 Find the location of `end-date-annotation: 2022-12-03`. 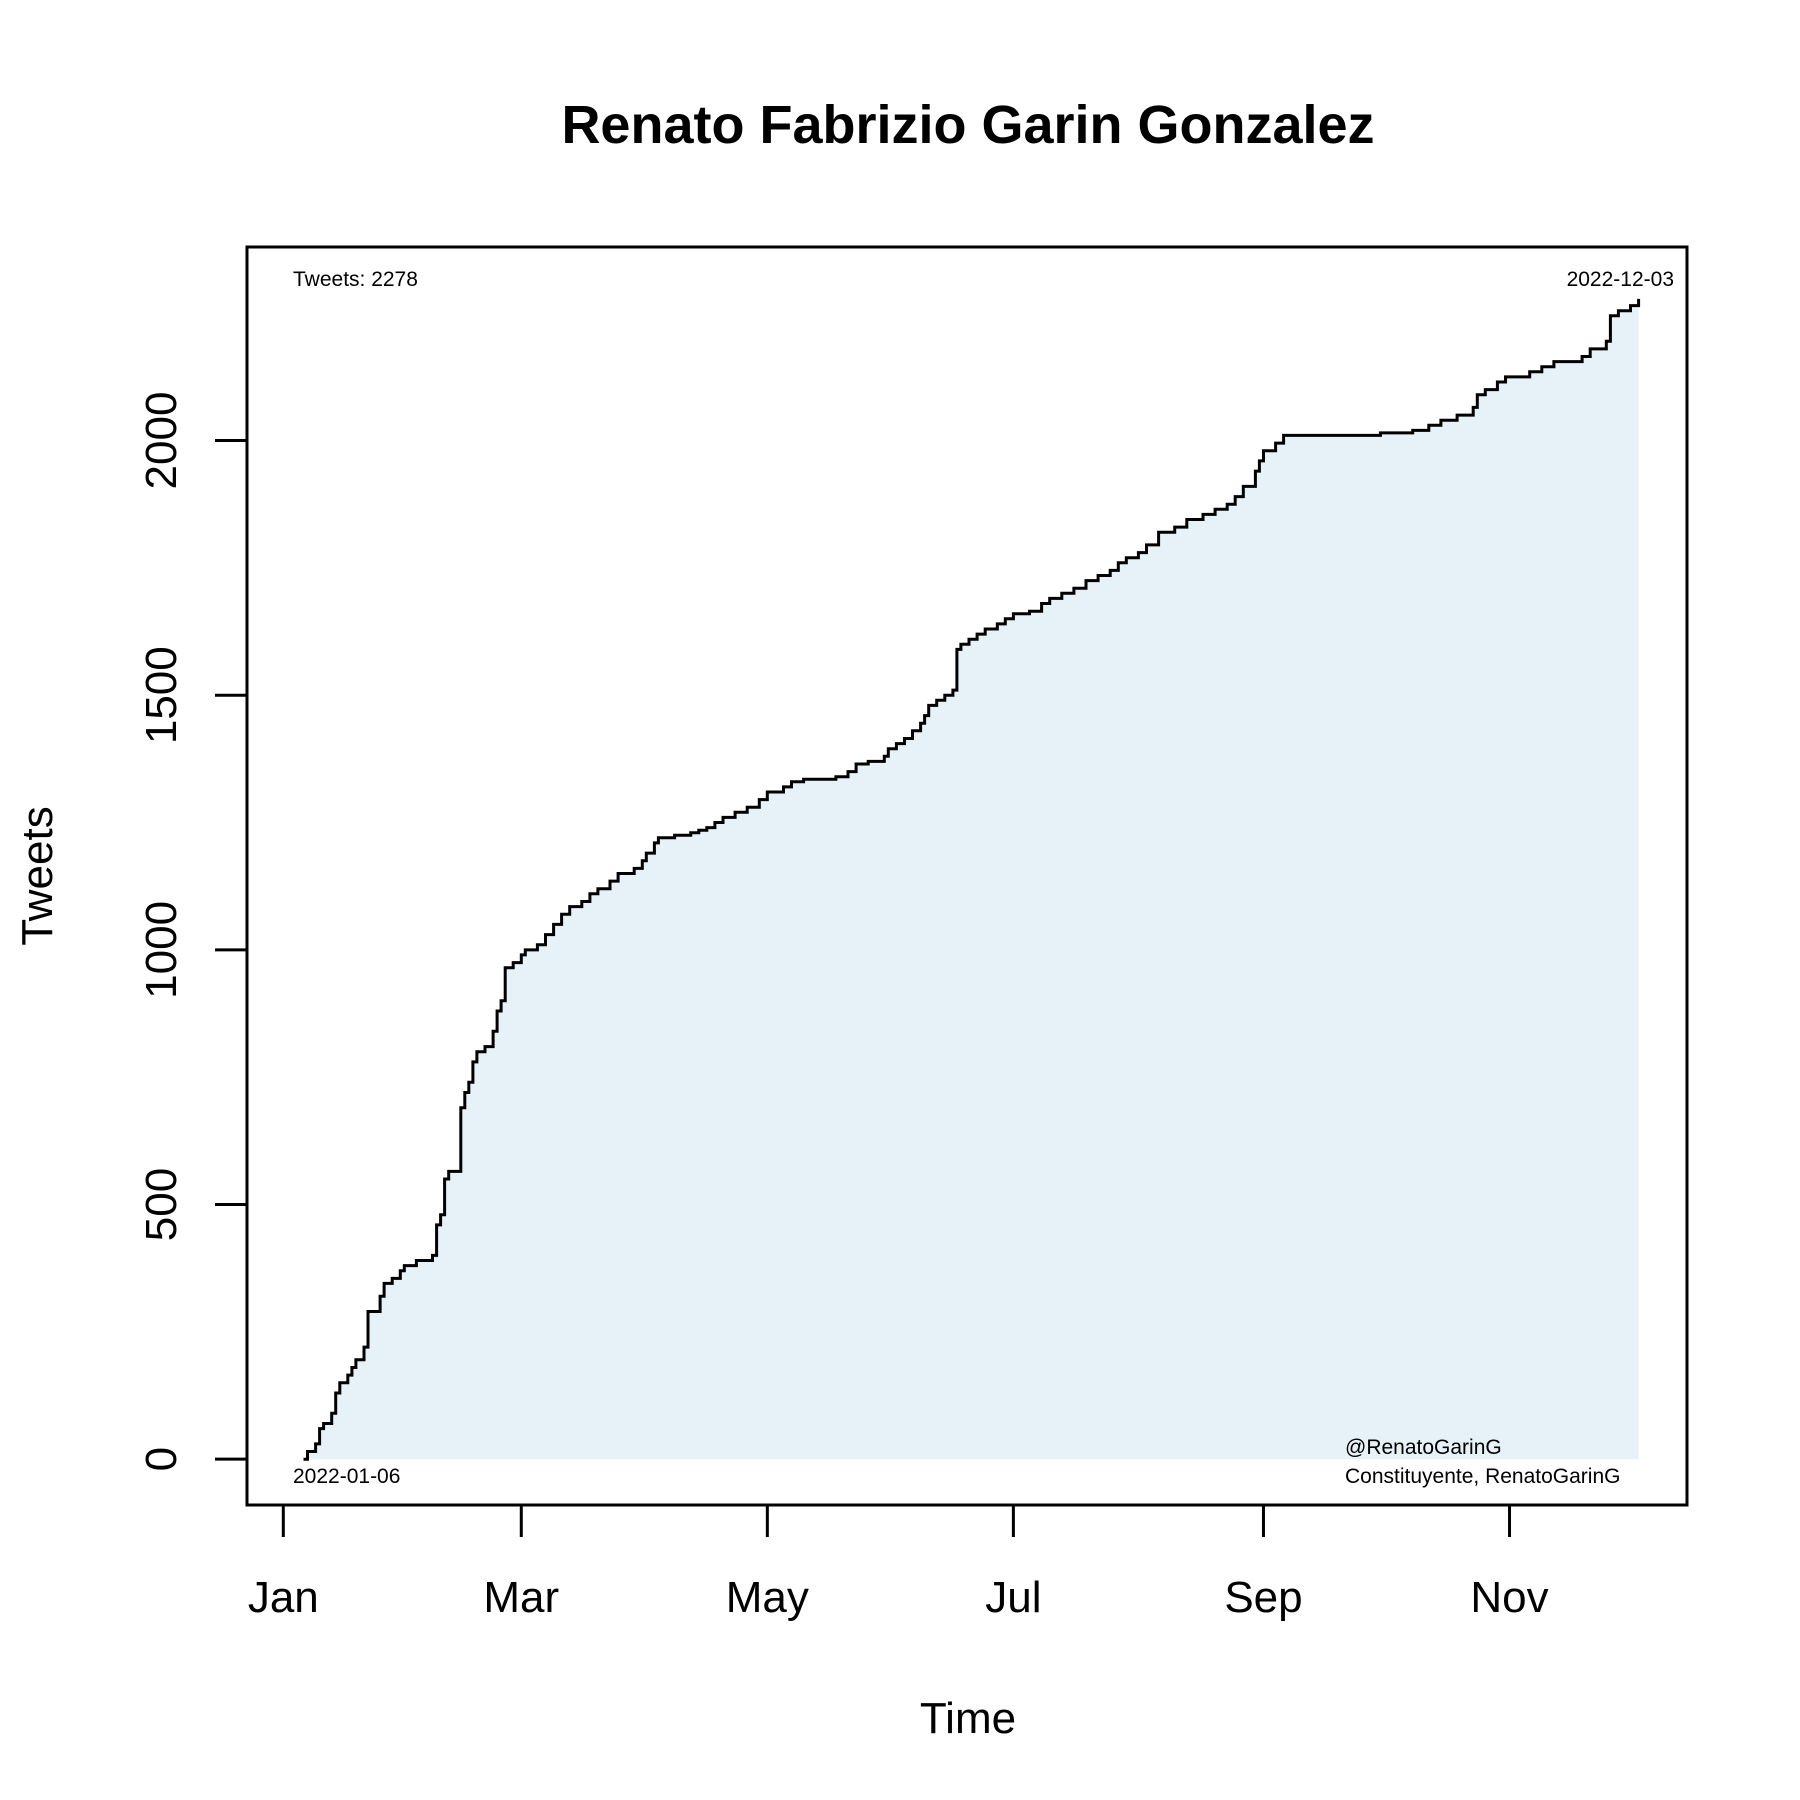

end-date-annotation: 2022-12-03 is located at coordinates (1620, 279).